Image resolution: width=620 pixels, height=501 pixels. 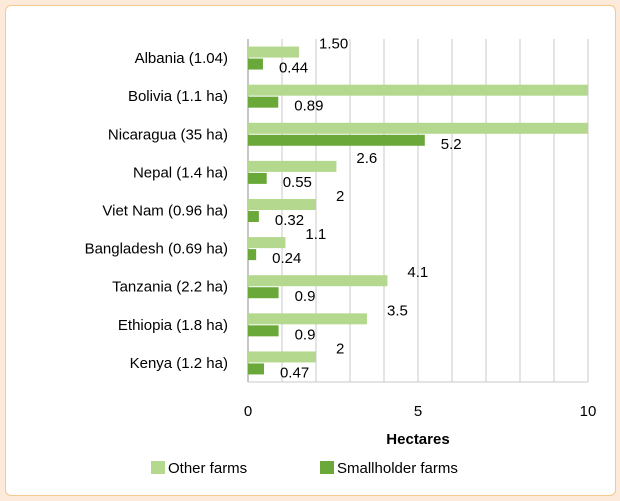 What do you see at coordinates (397, 310) in the screenshot?
I see `data-label-other-farms: 3.5` at bounding box center [397, 310].